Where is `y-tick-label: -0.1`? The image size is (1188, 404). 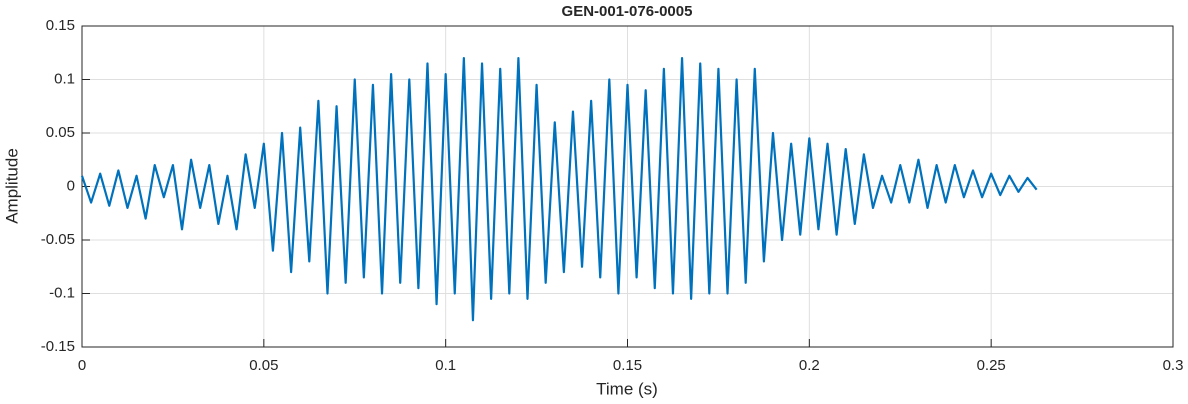 y-tick-label: -0.1 is located at coordinates (62, 292).